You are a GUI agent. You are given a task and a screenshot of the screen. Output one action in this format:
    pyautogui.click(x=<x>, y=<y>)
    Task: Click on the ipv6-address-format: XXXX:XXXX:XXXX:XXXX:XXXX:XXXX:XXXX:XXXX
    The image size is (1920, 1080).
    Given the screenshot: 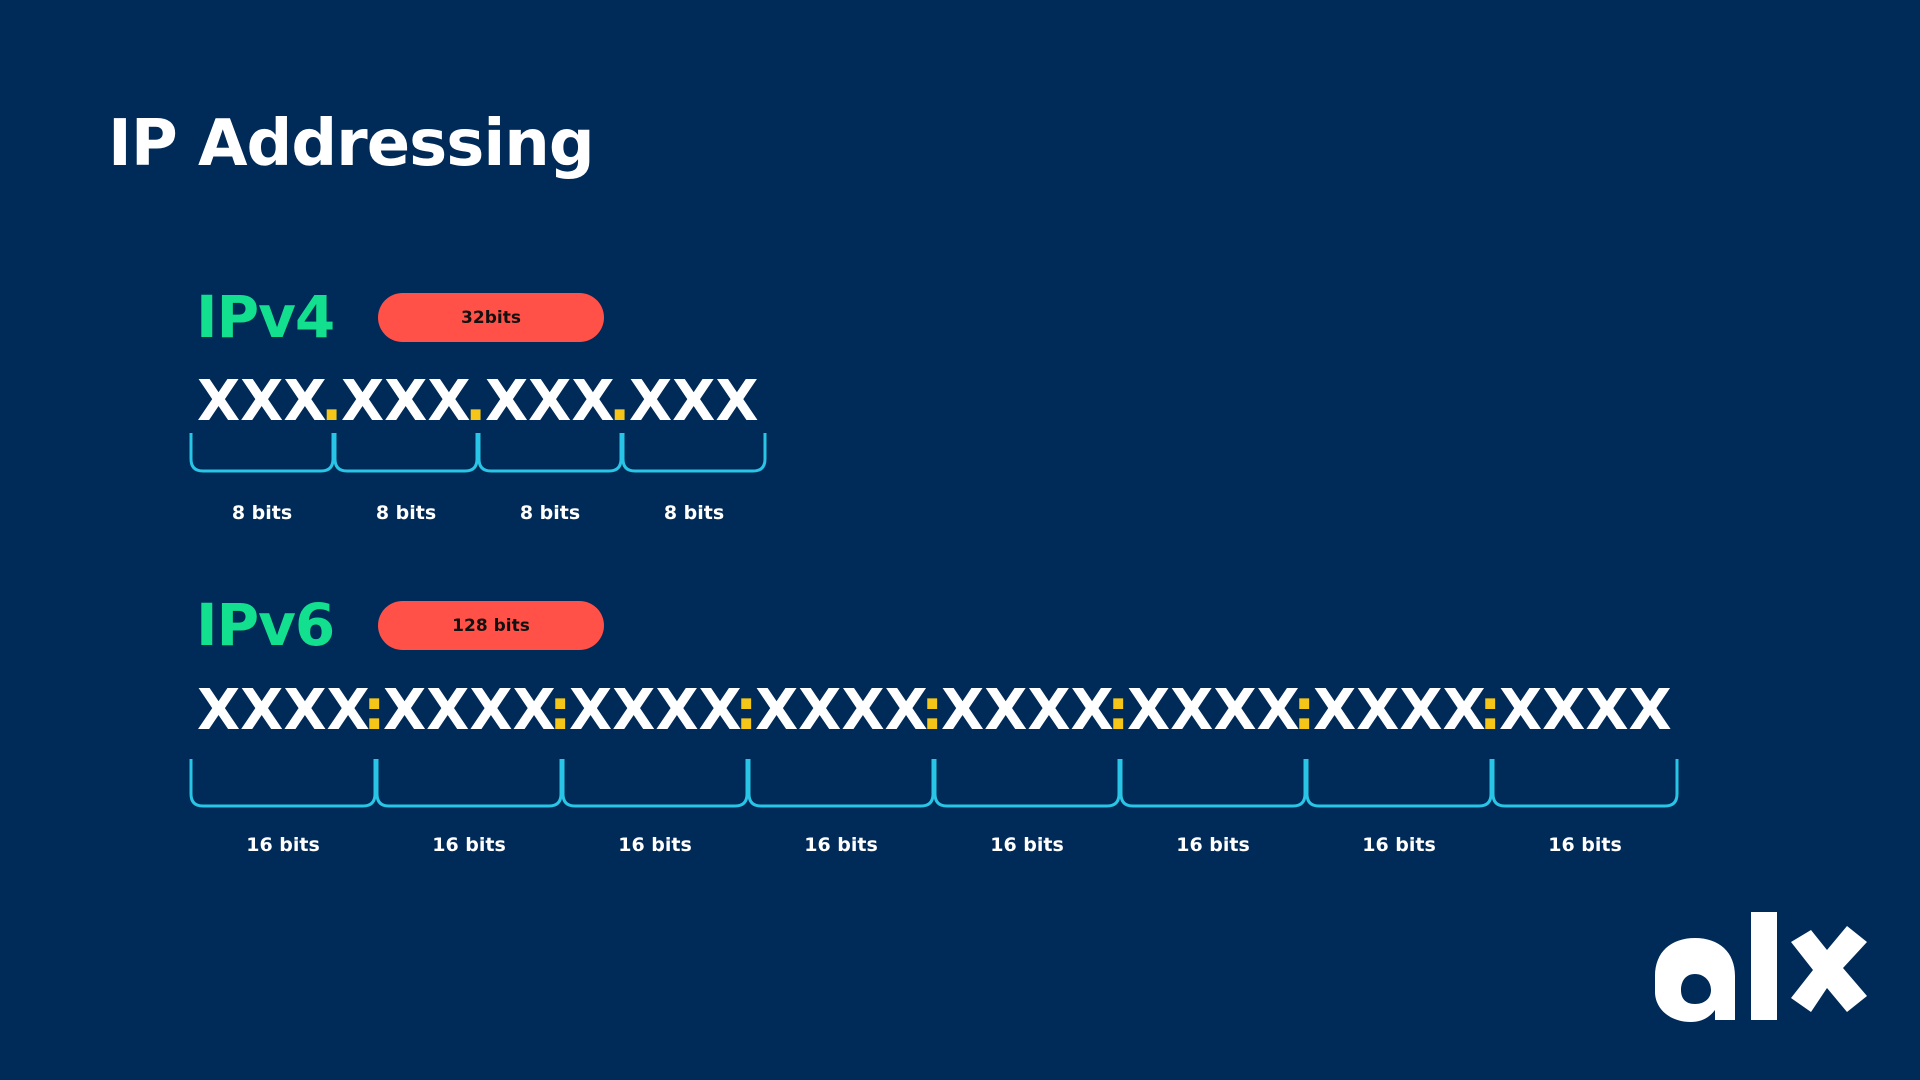 What is the action you would take?
    pyautogui.click(x=934, y=710)
    